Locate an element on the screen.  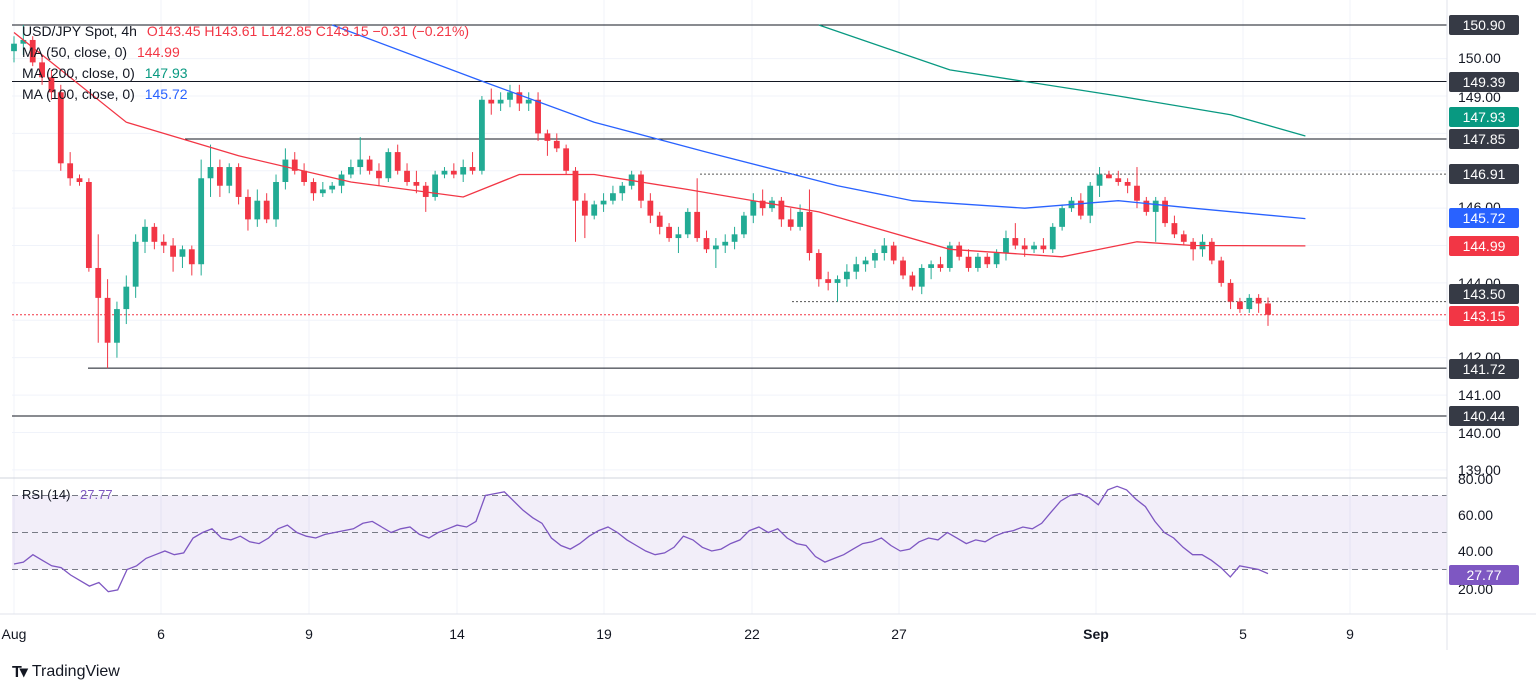
level-tag: 141.72 is located at coordinates (1484, 369).